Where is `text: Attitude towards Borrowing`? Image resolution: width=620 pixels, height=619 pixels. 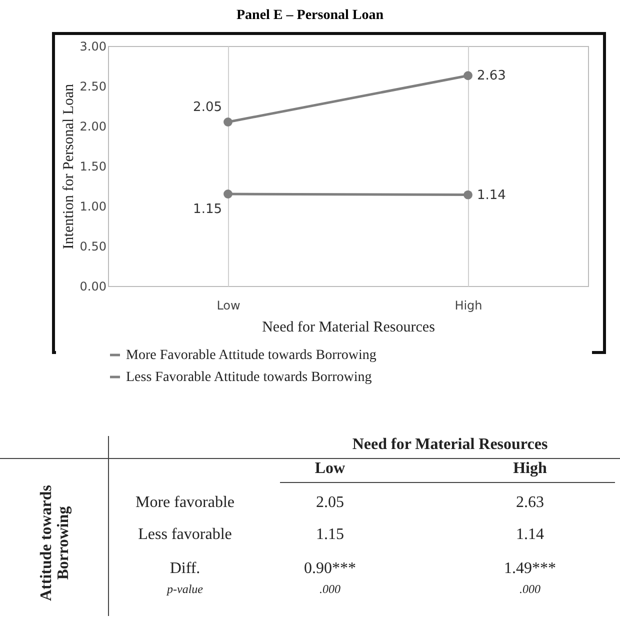
text: Attitude towards Borrowing is located at coordinates (55, 543).